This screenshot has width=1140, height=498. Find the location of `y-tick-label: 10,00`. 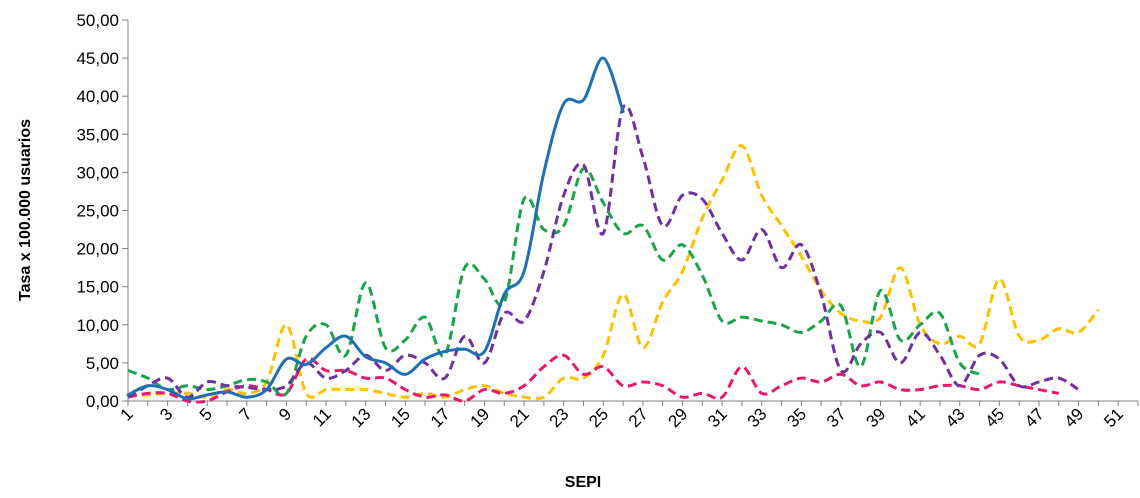

y-tick-label: 10,00 is located at coordinates (97, 325).